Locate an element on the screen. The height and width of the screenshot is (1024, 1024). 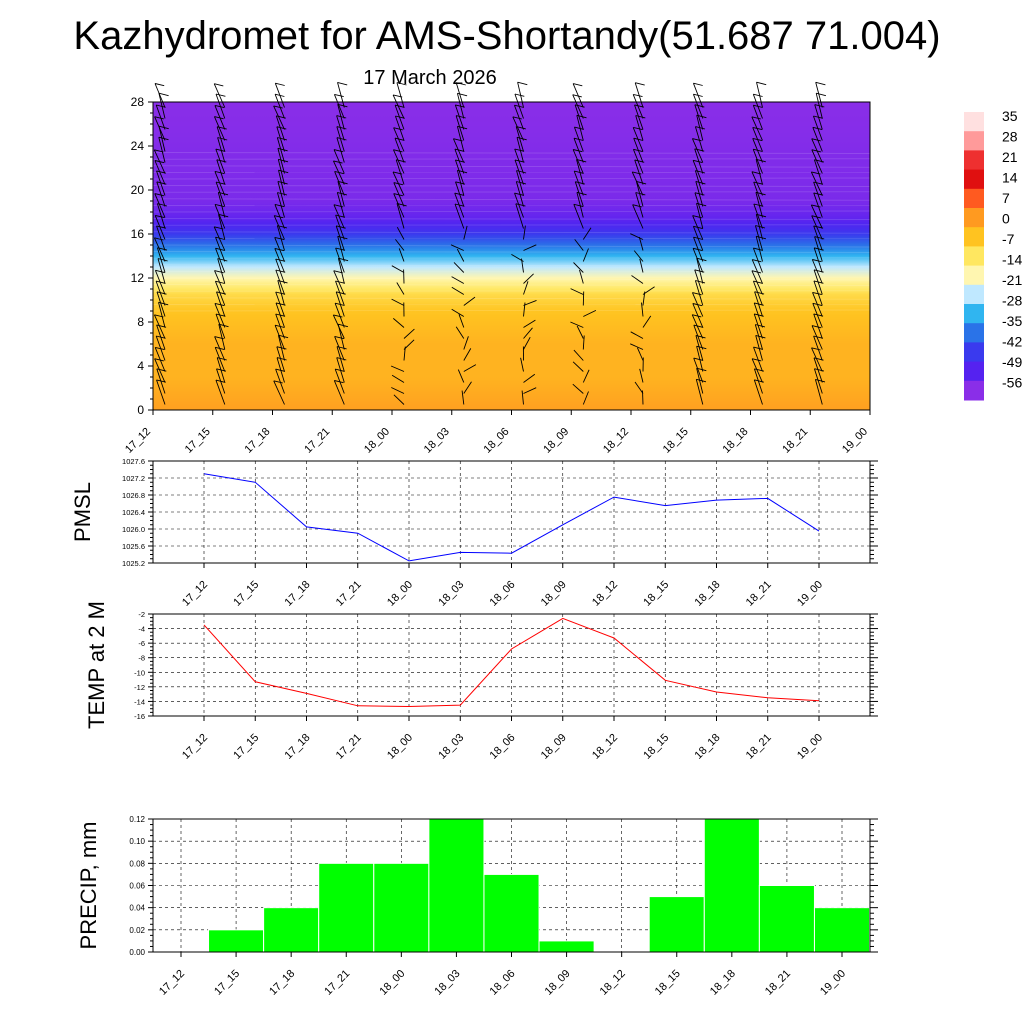
y-tick-label: 1026.8 is located at coordinates (133, 495).